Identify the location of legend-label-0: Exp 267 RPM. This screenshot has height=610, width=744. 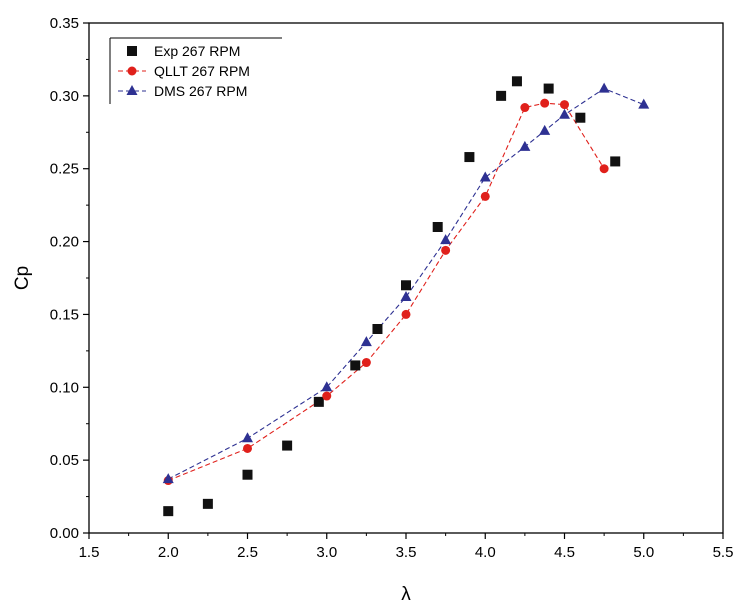
(197, 51).